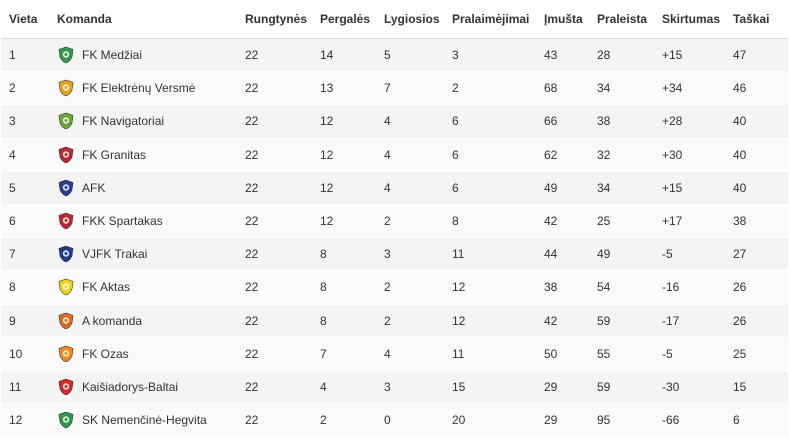  What do you see at coordinates (756, 420) in the screenshot?
I see `points-cell: 6` at bounding box center [756, 420].